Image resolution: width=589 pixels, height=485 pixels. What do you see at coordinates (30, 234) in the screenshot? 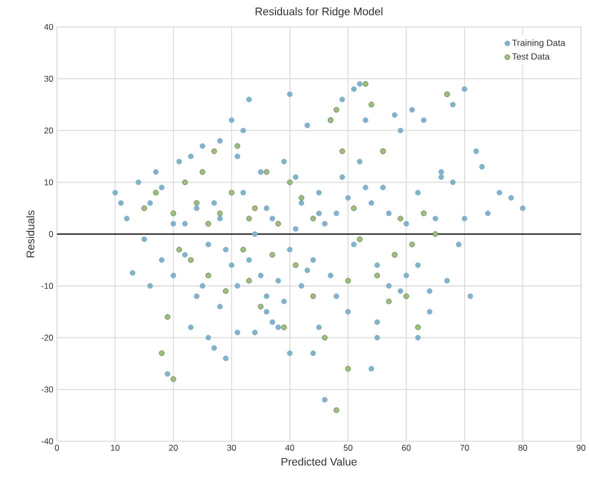
I see `y-axis-title: Residuals` at bounding box center [30, 234].